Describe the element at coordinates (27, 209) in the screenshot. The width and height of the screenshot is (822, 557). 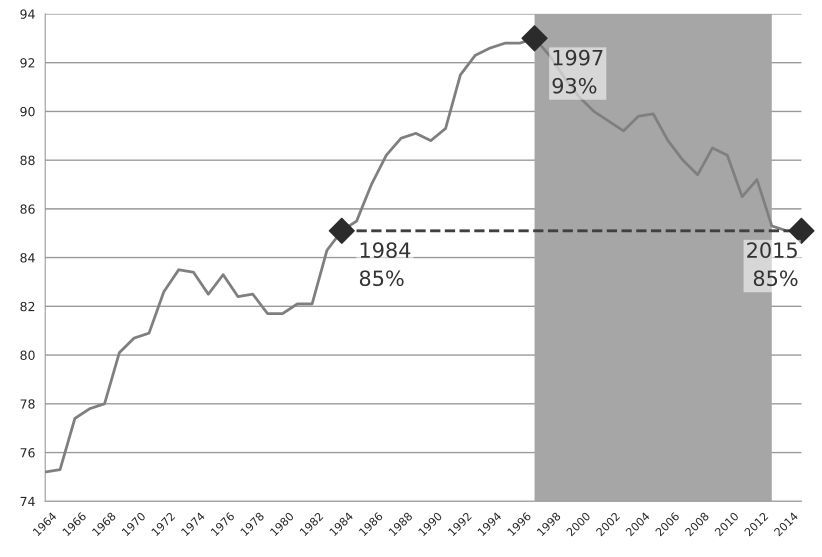
I see `y-tick-label: 86` at that location.